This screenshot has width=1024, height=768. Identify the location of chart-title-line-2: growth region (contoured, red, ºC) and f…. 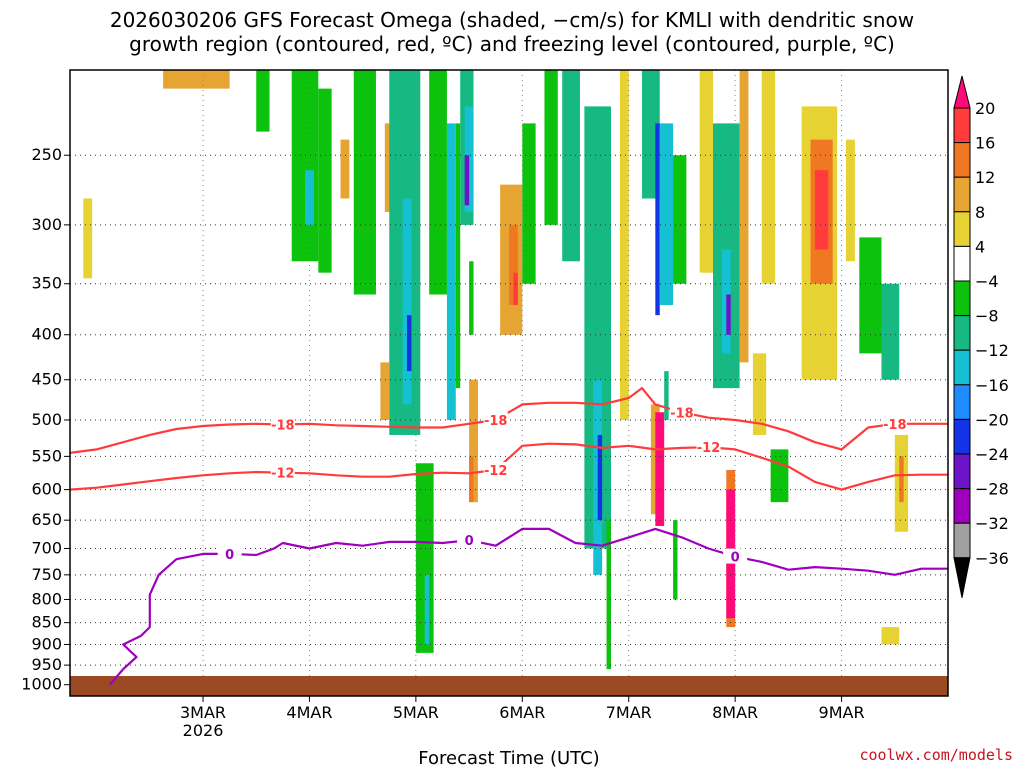
(512, 44).